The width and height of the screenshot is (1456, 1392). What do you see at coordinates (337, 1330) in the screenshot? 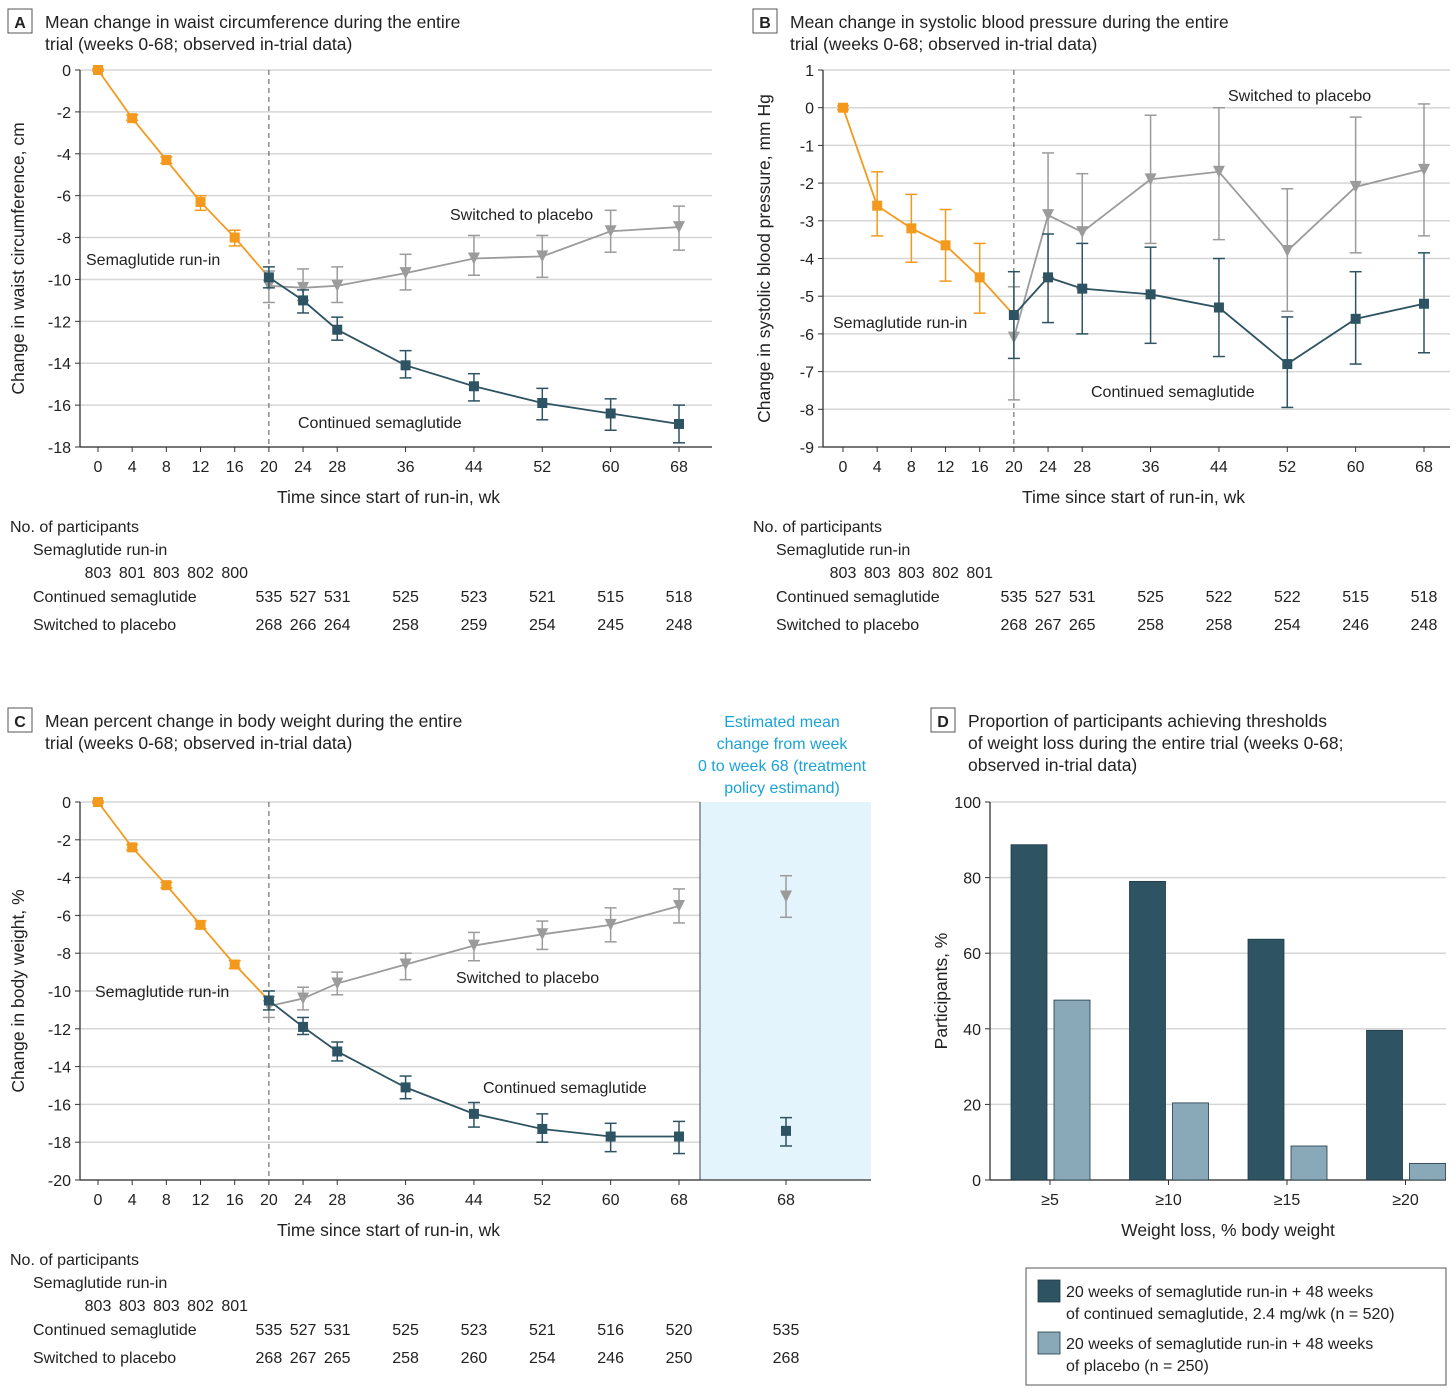
I see `semaglutide-count: 531` at bounding box center [337, 1330].